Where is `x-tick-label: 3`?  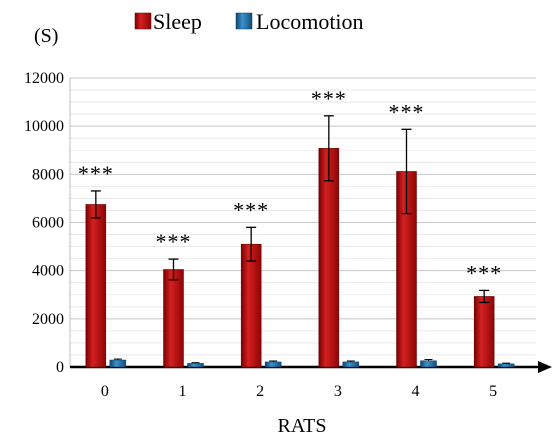
x-tick-label: 3 is located at coordinates (338, 391).